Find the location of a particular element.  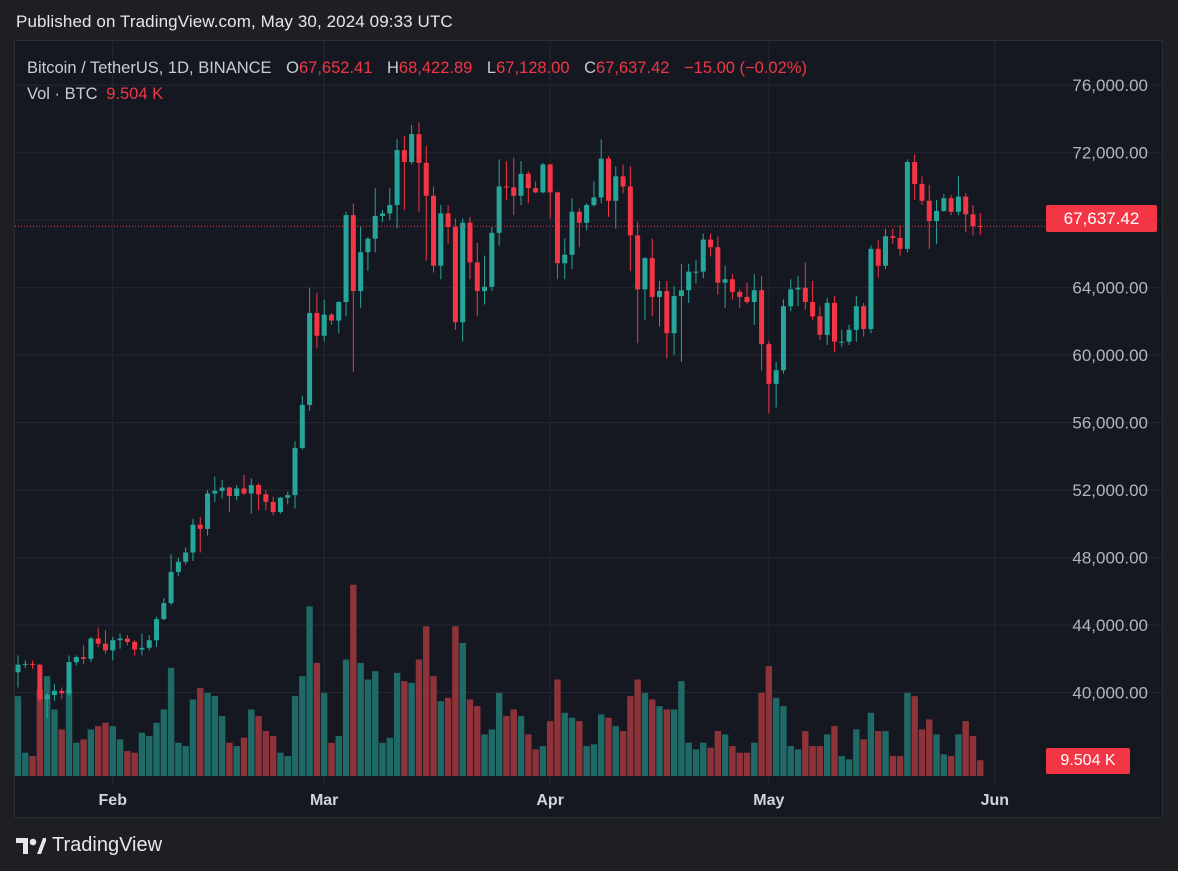

price-tick-label: 40,000.00 is located at coordinates (1110, 693).